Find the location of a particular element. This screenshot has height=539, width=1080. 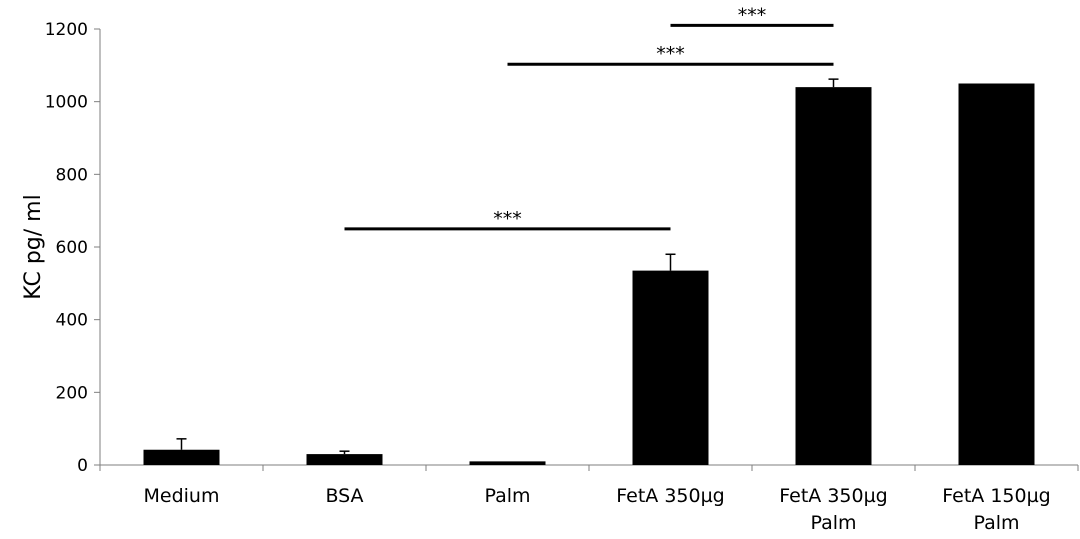

x-tick-label: Medium is located at coordinates (182, 496).